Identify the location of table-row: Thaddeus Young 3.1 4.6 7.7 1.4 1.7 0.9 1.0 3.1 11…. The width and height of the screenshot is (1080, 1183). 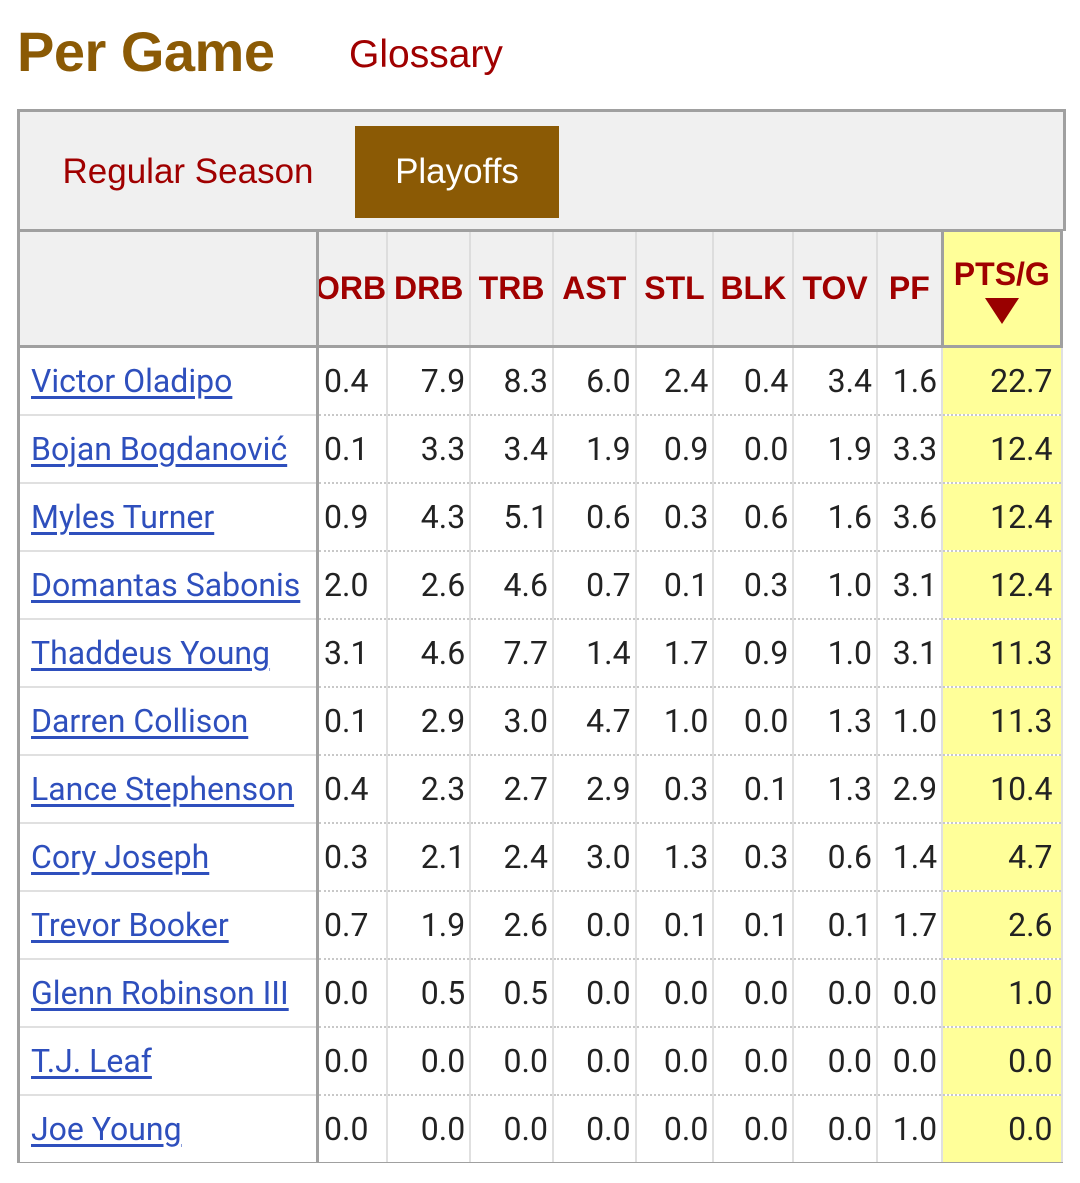
(540, 653).